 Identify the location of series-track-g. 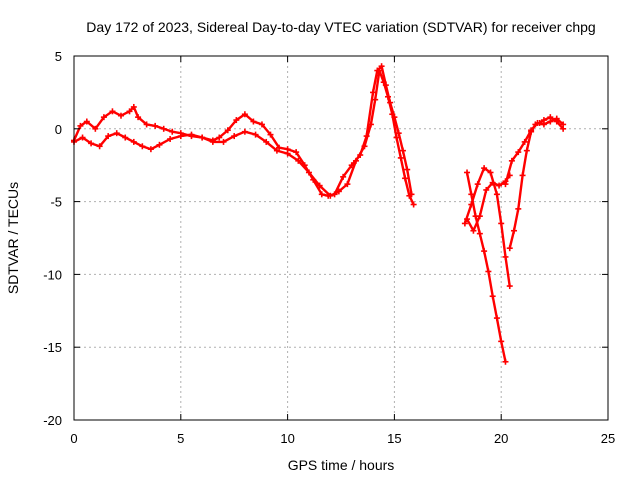
(534, 151).